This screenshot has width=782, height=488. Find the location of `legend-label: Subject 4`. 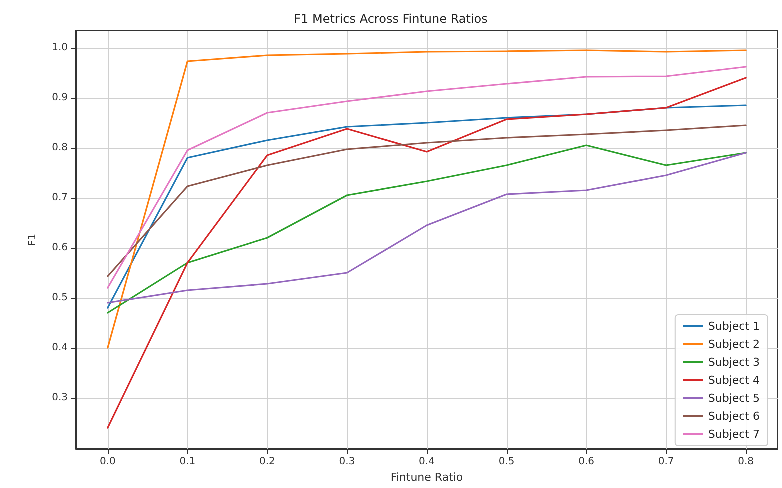

legend-label: Subject 4 is located at coordinates (734, 380).